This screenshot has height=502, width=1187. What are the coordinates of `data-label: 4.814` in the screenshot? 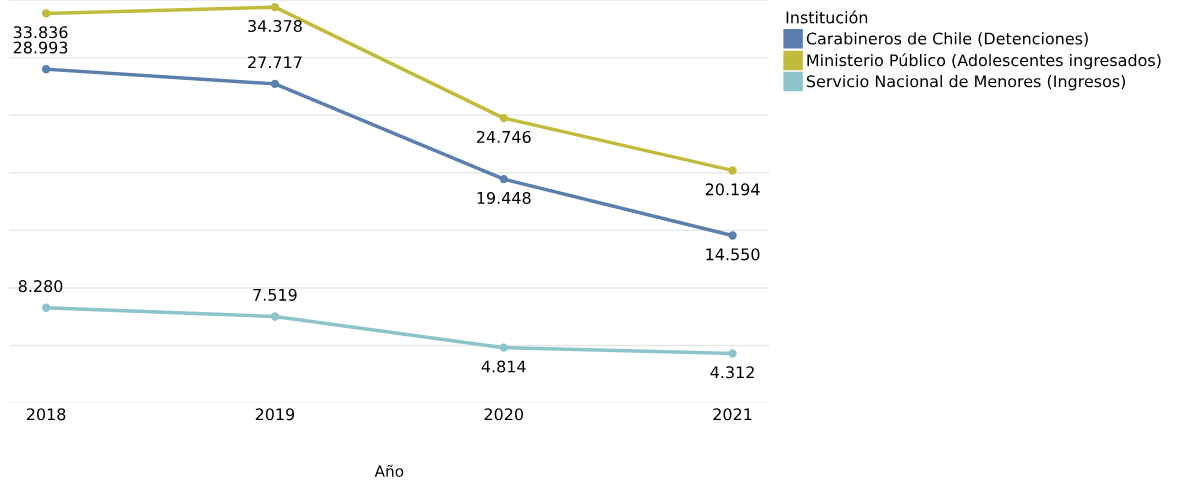 It's located at (503, 366).